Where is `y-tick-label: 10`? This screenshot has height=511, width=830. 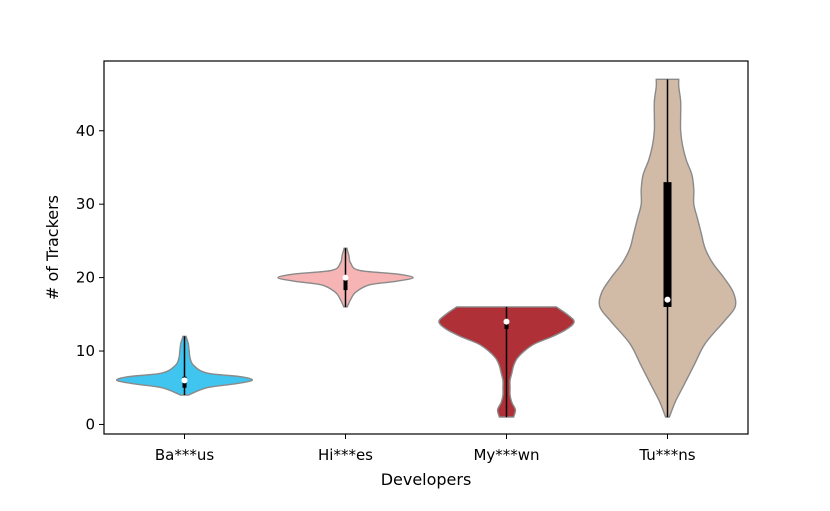
y-tick-label: 10 is located at coordinates (85, 351).